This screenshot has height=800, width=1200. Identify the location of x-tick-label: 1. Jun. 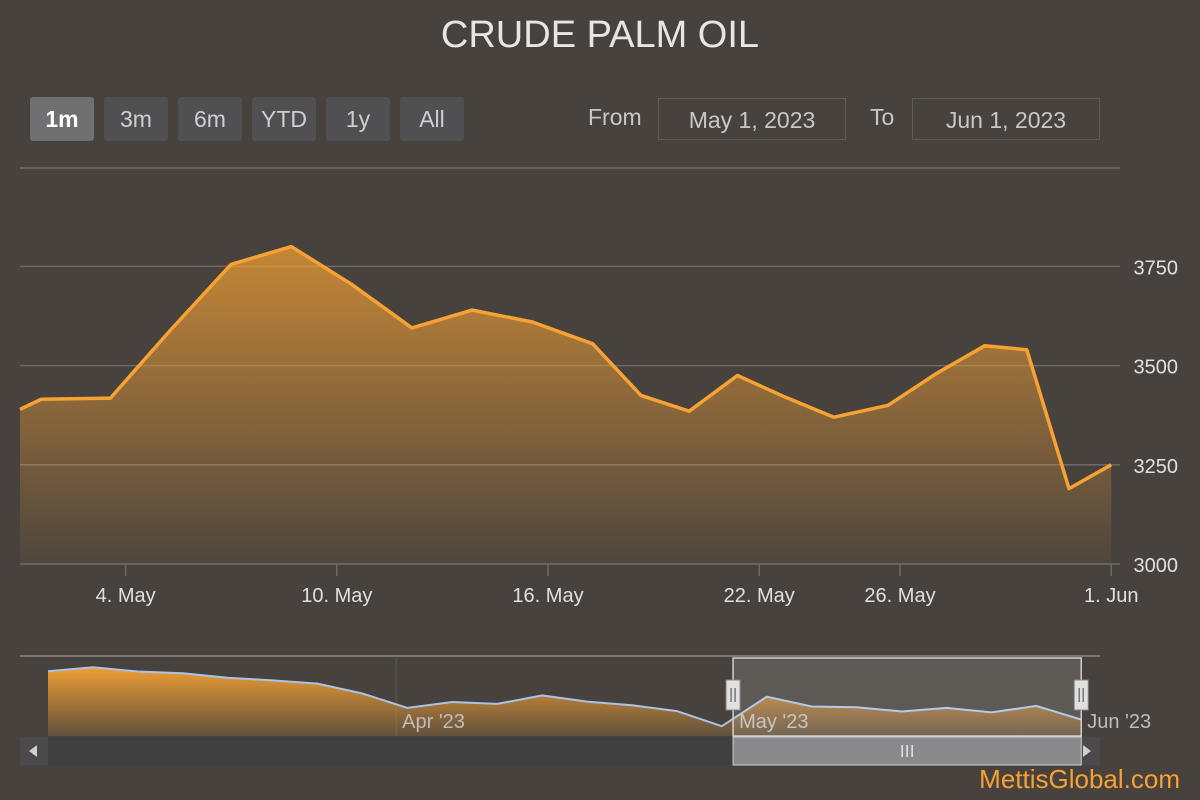
(1111, 596).